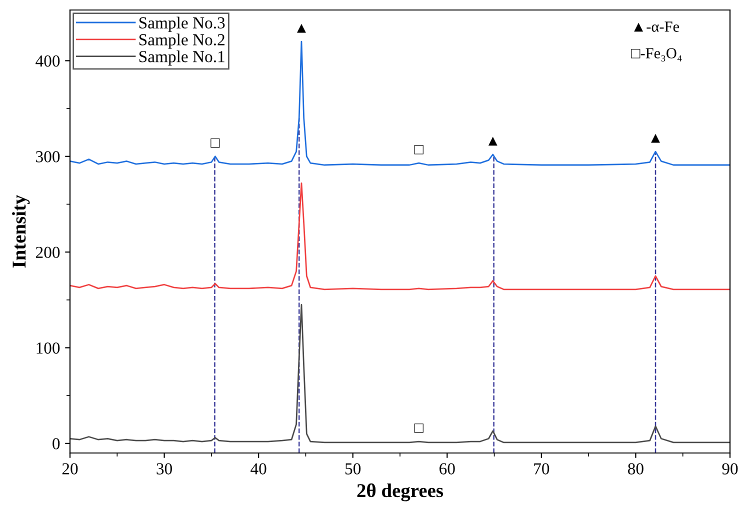 Image resolution: width=742 pixels, height=512 pixels. Describe the element at coordinates (48, 348) in the screenshot. I see `y-tick-label: 100` at that location.